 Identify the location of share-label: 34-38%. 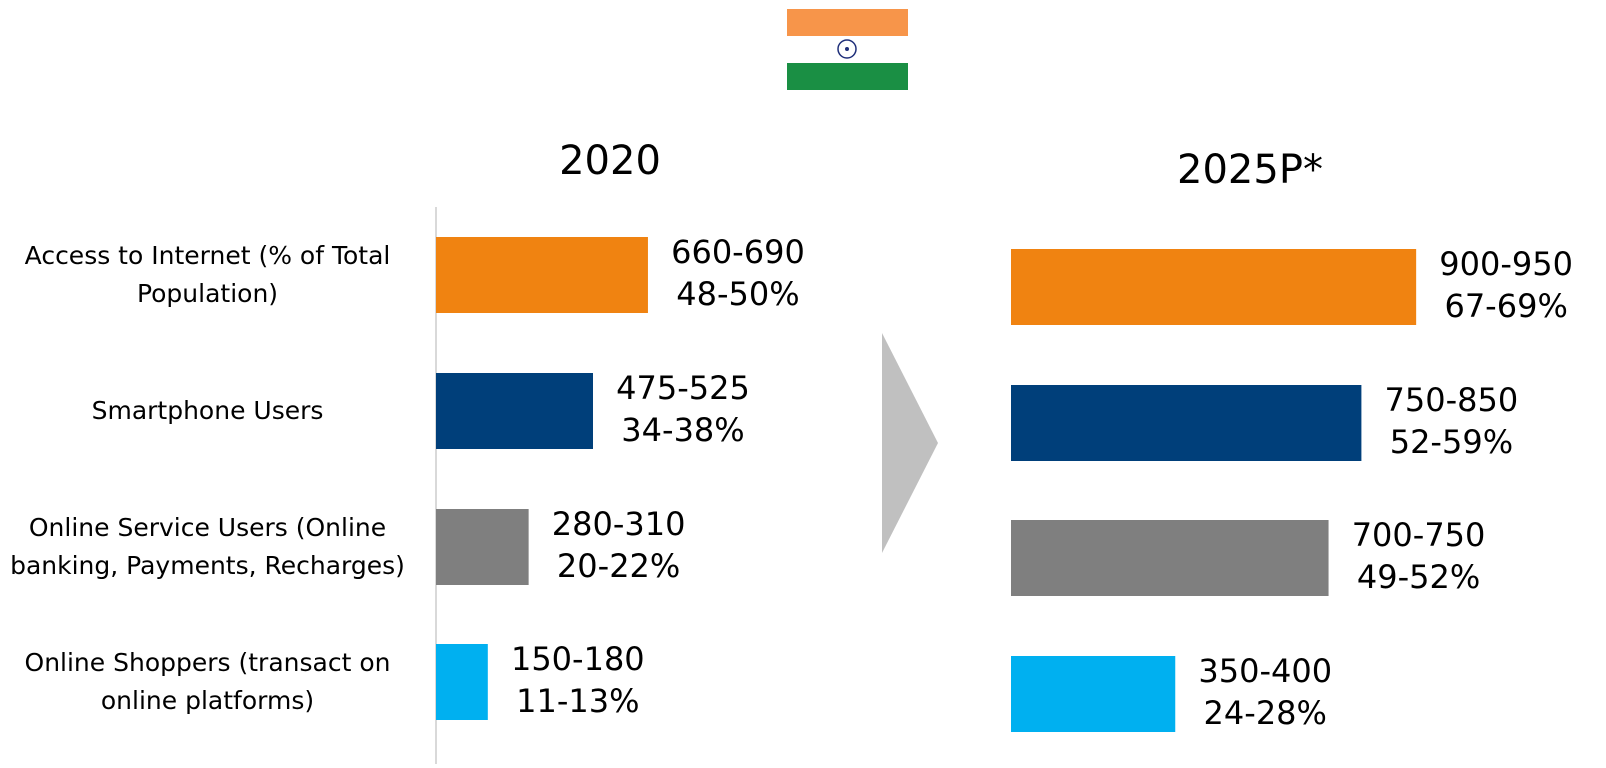
(682, 430).